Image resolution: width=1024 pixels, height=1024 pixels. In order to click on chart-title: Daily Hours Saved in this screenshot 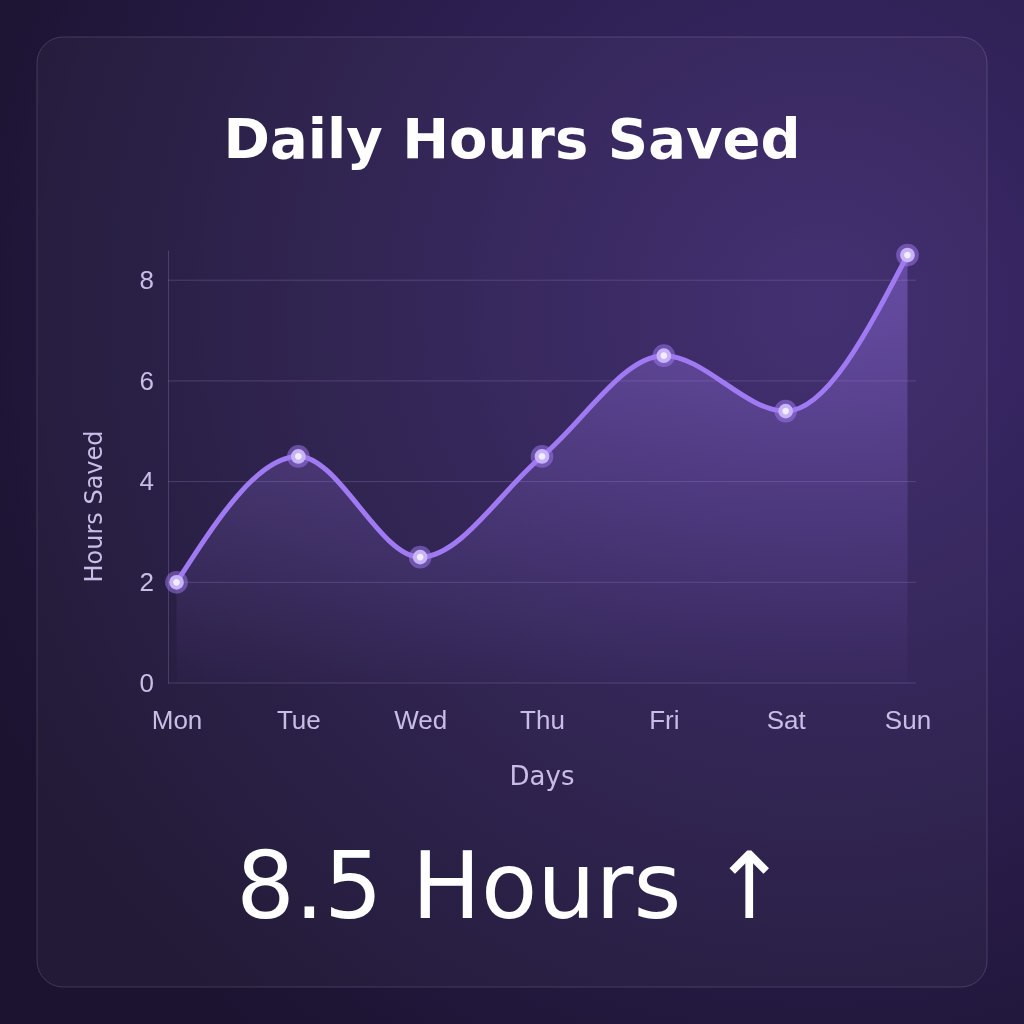, I will do `click(512, 138)`.